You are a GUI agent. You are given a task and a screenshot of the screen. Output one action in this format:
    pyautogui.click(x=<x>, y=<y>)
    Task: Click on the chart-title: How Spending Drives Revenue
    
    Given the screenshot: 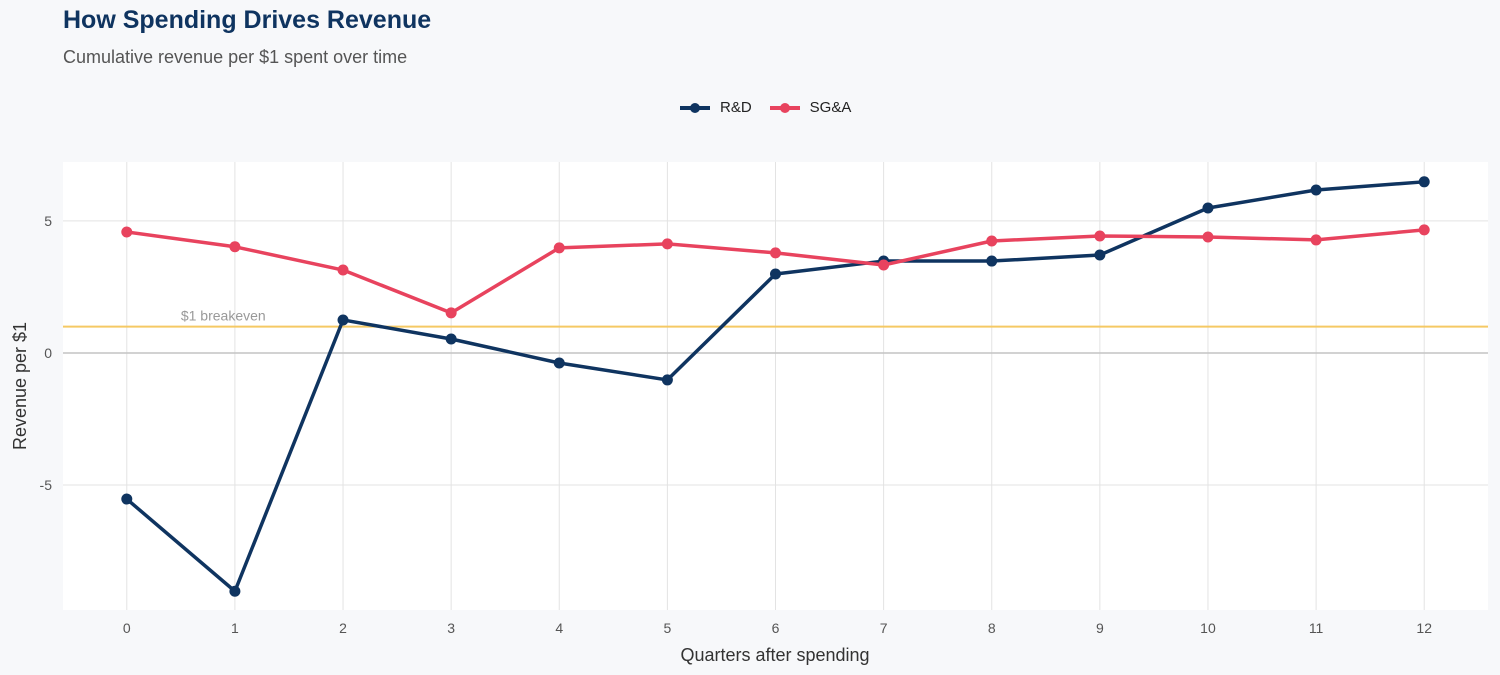 What is the action you would take?
    pyautogui.click(x=247, y=20)
    